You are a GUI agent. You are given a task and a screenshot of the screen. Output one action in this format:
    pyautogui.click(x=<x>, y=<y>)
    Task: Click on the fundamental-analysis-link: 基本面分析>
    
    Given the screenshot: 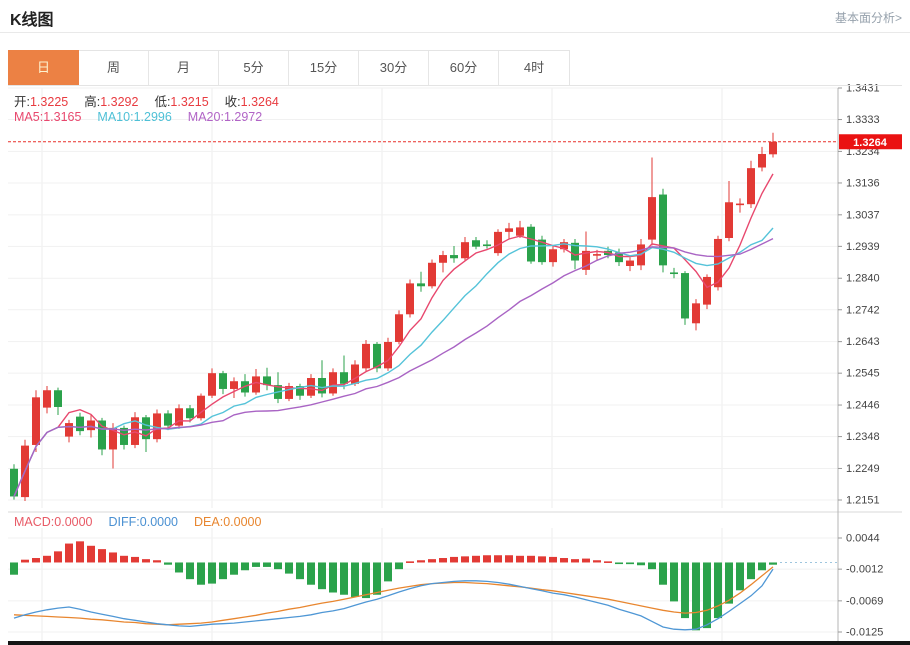 What is the action you would take?
    pyautogui.click(x=868, y=18)
    